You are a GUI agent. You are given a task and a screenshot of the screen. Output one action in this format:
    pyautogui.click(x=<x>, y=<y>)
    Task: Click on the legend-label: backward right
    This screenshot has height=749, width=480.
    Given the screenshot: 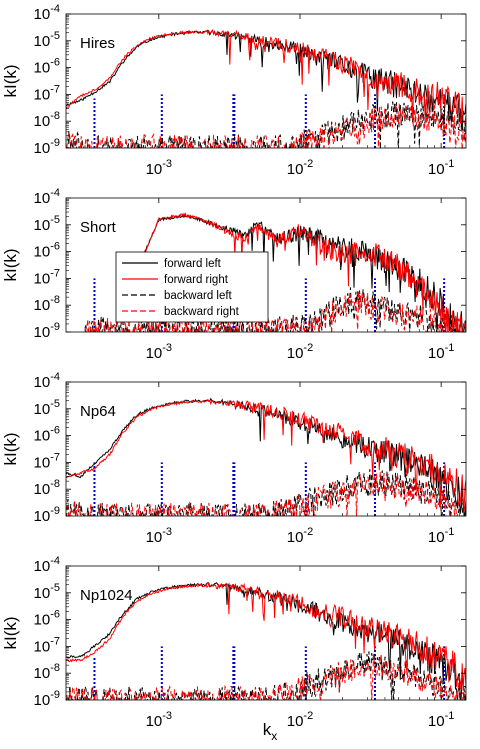 What is the action you would take?
    pyautogui.click(x=202, y=312)
    